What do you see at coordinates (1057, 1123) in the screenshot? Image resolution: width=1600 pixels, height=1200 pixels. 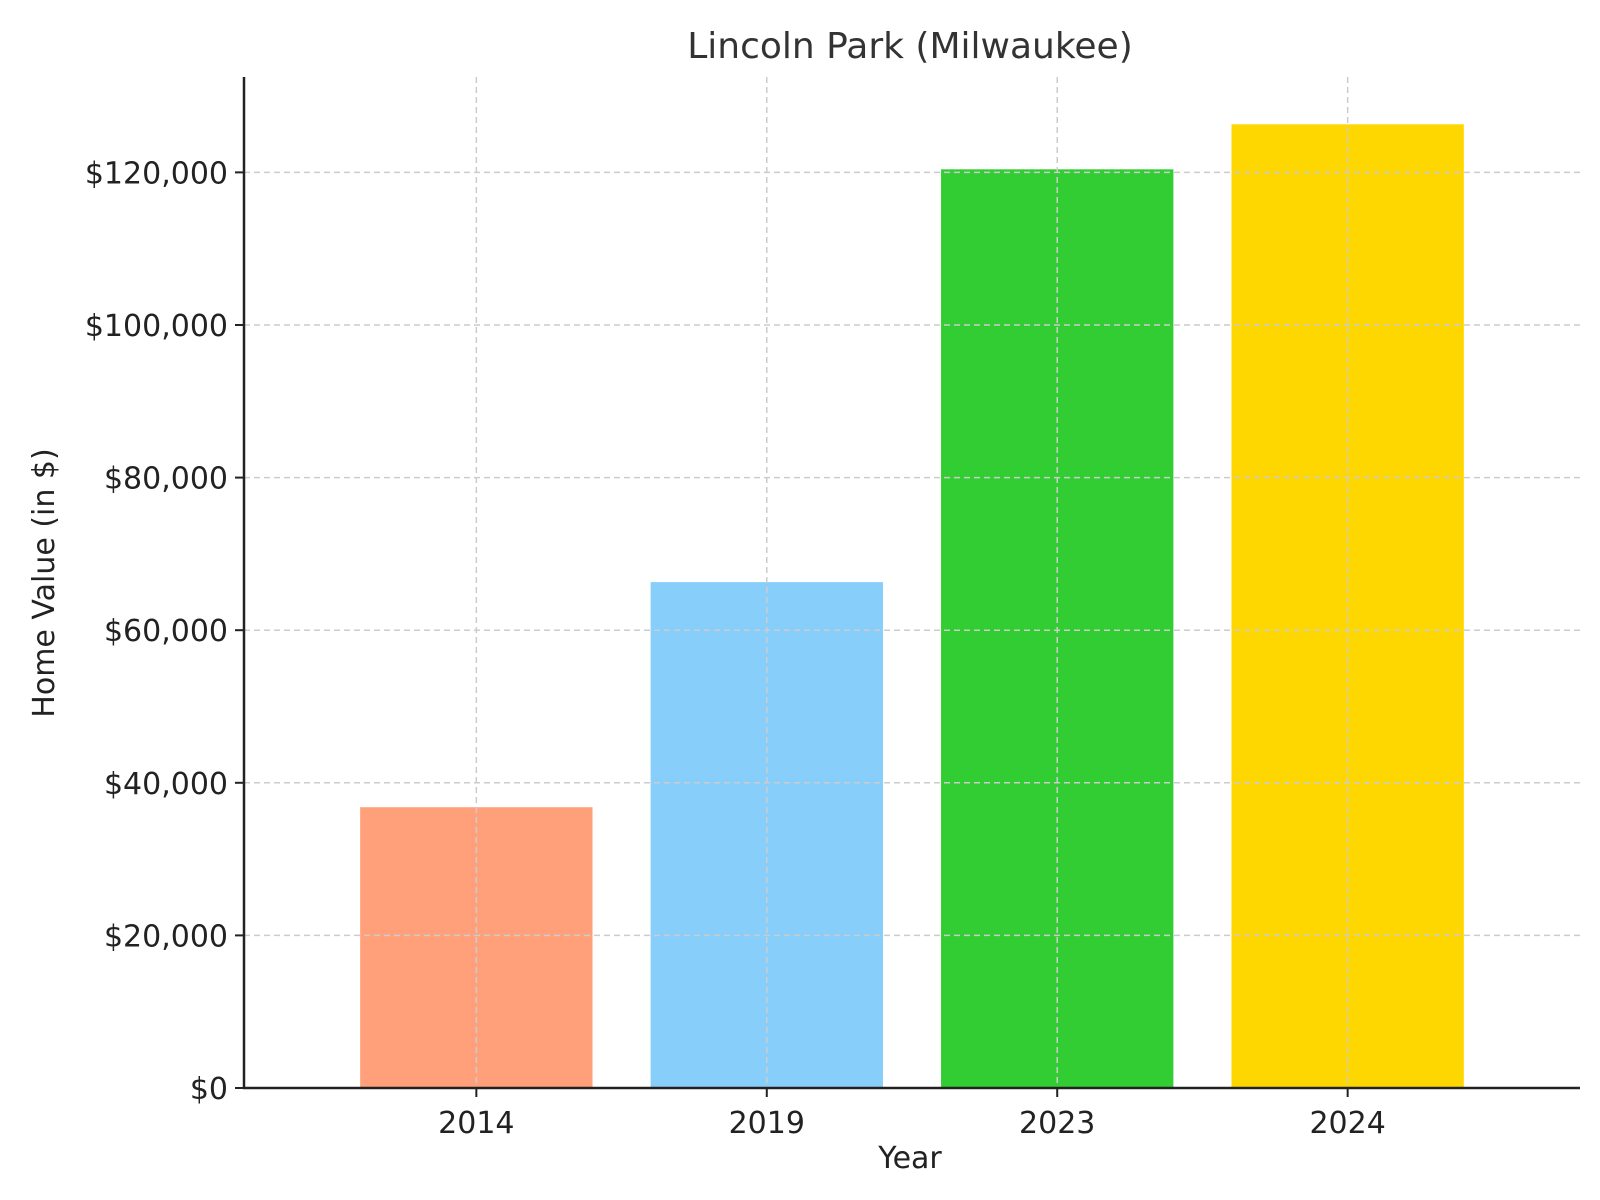 I see `x-tick-label: 2023` at bounding box center [1057, 1123].